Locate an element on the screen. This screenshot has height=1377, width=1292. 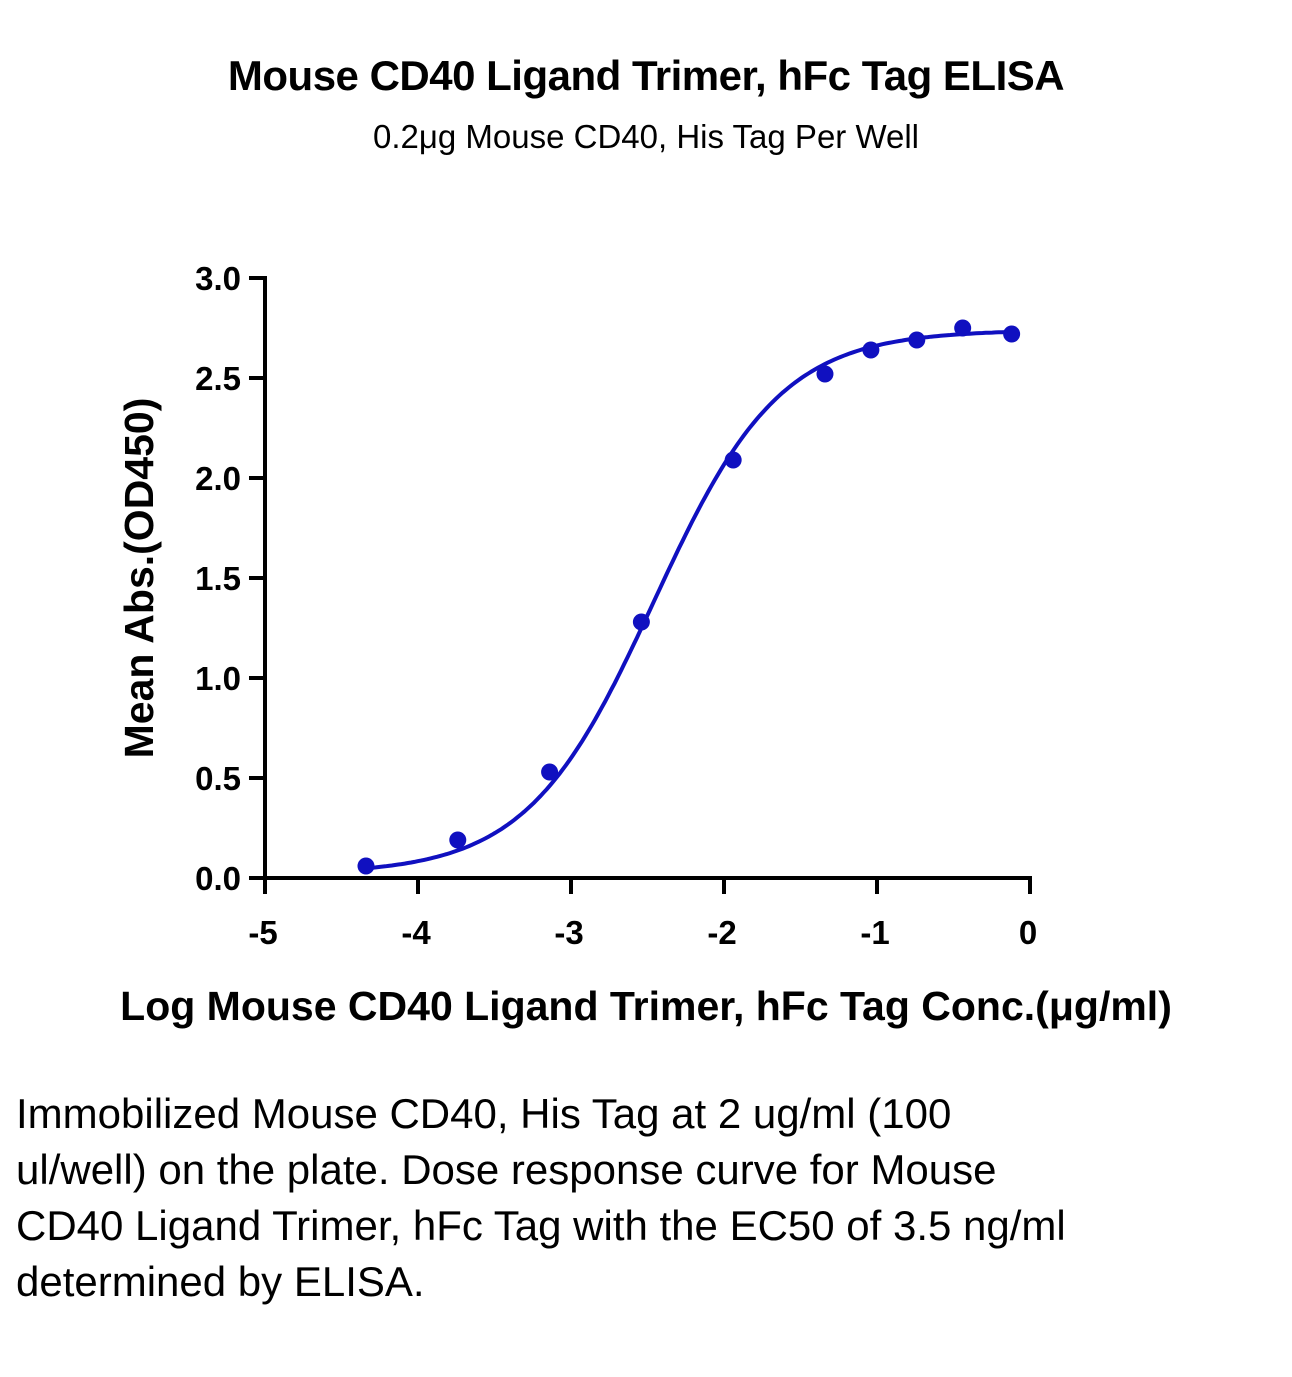
chart-title: Mouse CD40 Ligand Trimer, hFc Tag ELISA is located at coordinates (646, 75).